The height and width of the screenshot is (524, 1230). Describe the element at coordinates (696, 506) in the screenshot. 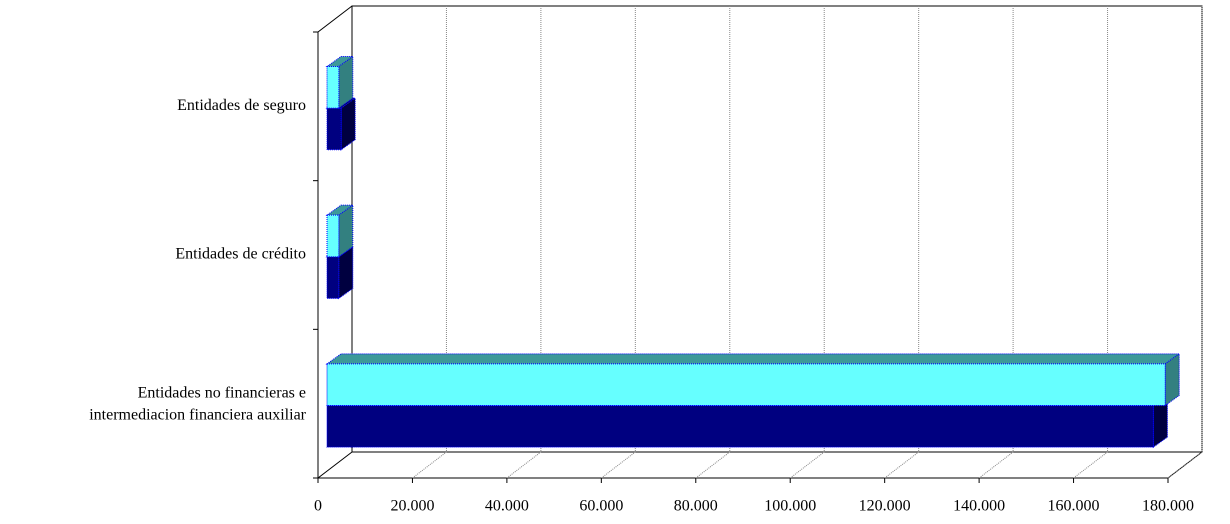

I see `x-tick-label: 80.000` at that location.